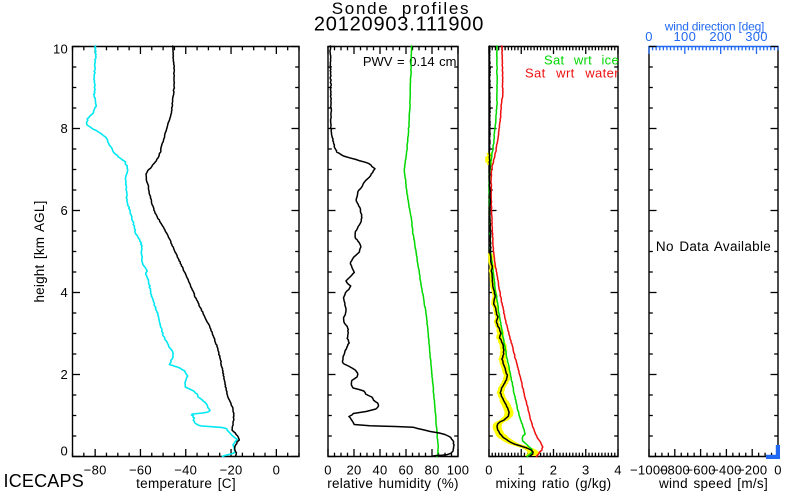  Describe the element at coordinates (675, 470) in the screenshot. I see `svg-text: −800` at that location.